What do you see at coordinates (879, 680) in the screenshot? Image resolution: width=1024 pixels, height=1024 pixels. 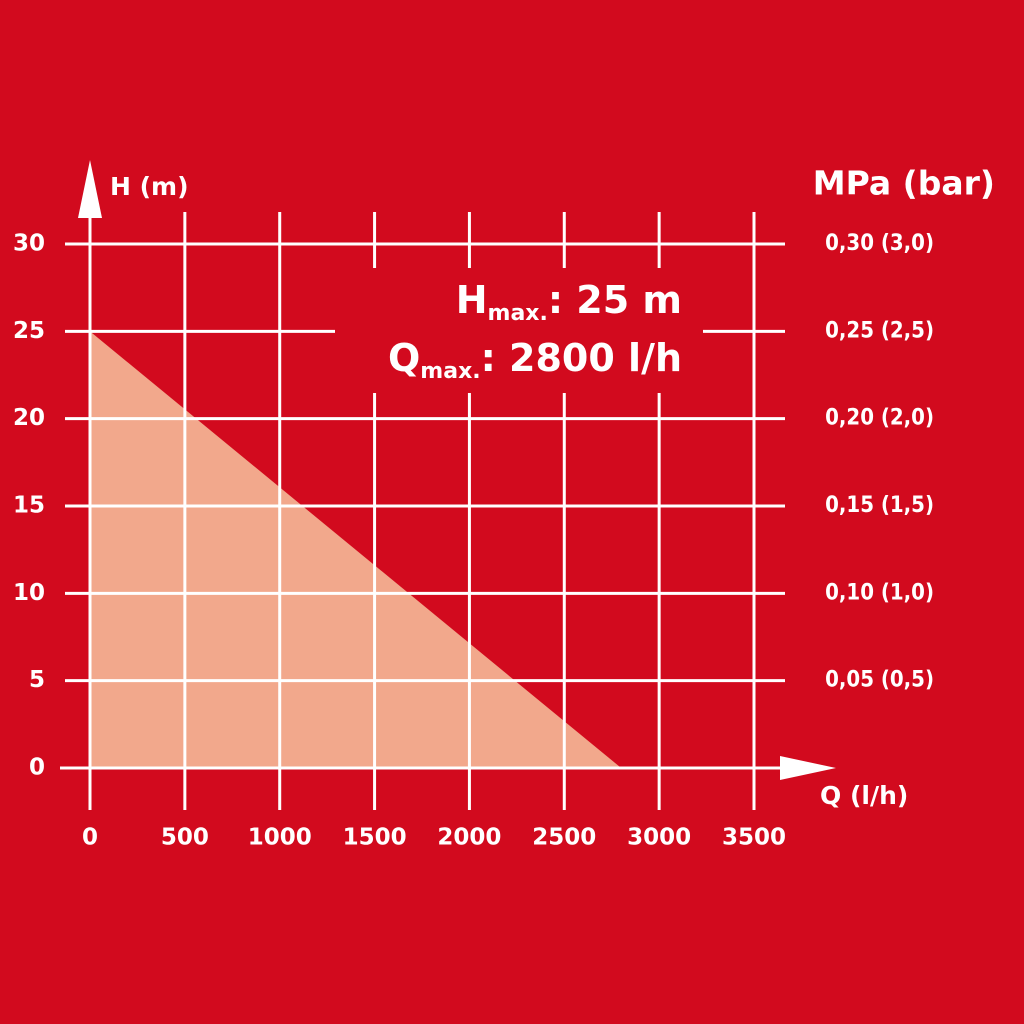 I see `y2-tick-label: 0,05 (0,5)` at bounding box center [879, 680].